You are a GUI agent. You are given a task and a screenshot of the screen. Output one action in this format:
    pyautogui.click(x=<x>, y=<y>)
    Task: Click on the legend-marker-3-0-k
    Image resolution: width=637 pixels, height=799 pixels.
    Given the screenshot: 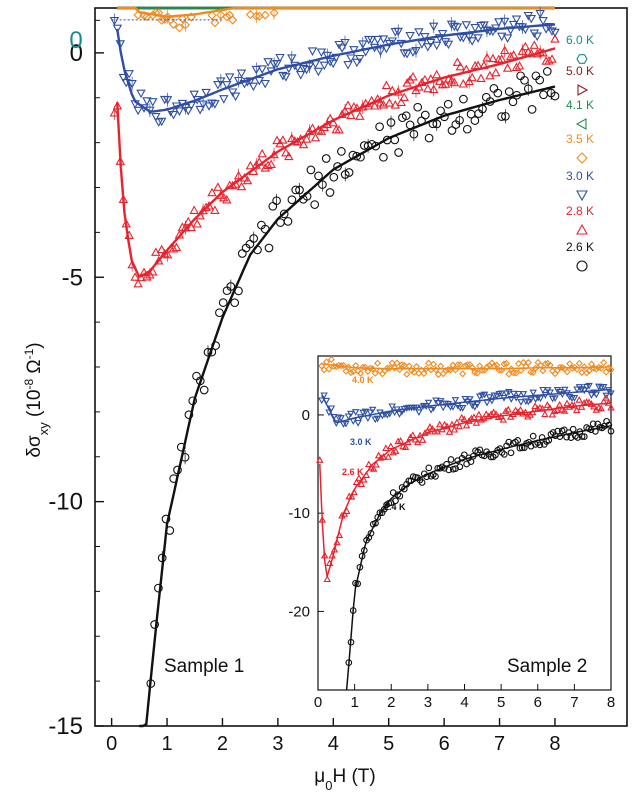 What is the action you would take?
    pyautogui.click(x=582, y=196)
    